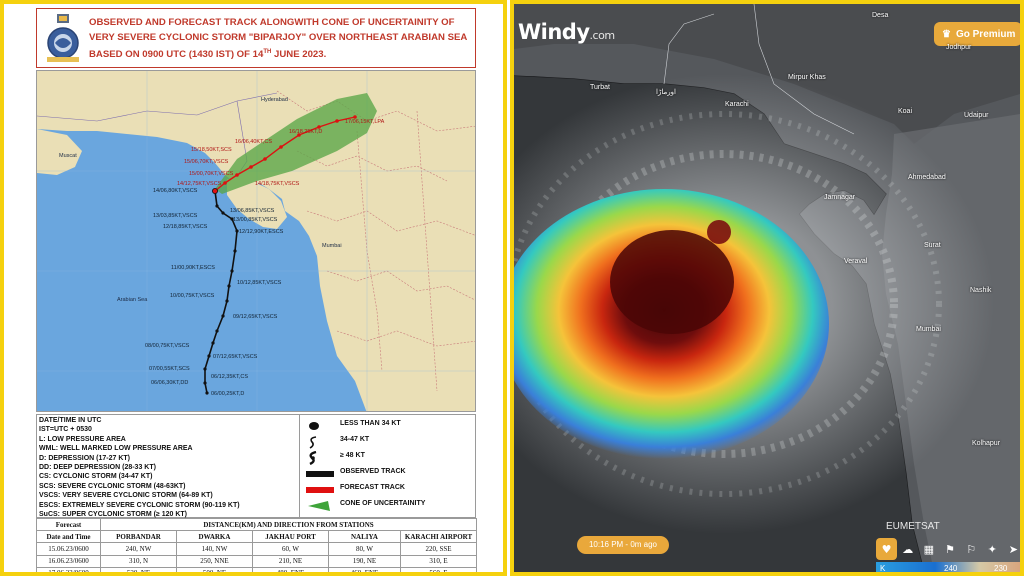 This screenshot has width=1024, height=576. Describe the element at coordinates (63, 38) in the screenshot. I see `imd-emblem-icon` at that location.